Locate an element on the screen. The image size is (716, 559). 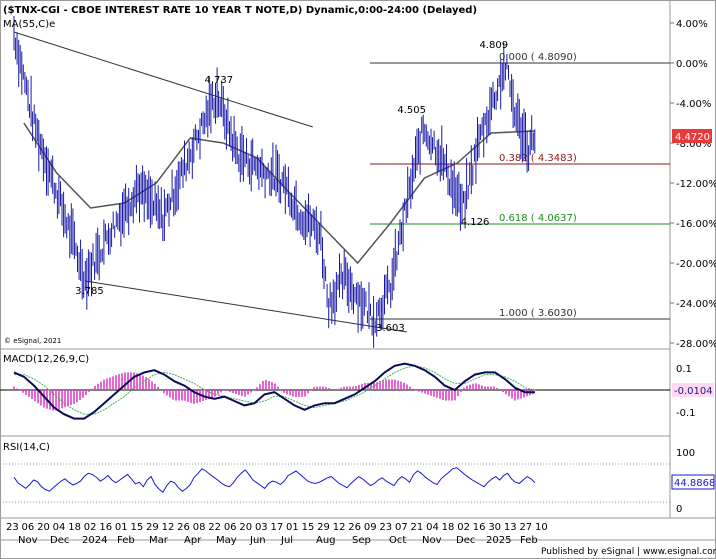
price-y-tick-label: -24.00% is located at coordinates (696, 304).